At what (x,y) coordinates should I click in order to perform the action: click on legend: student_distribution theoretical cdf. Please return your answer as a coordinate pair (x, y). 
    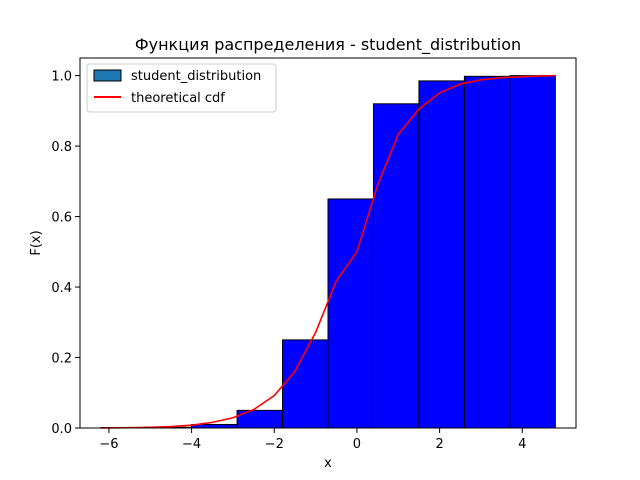
    Looking at the image, I should click on (181, 88).